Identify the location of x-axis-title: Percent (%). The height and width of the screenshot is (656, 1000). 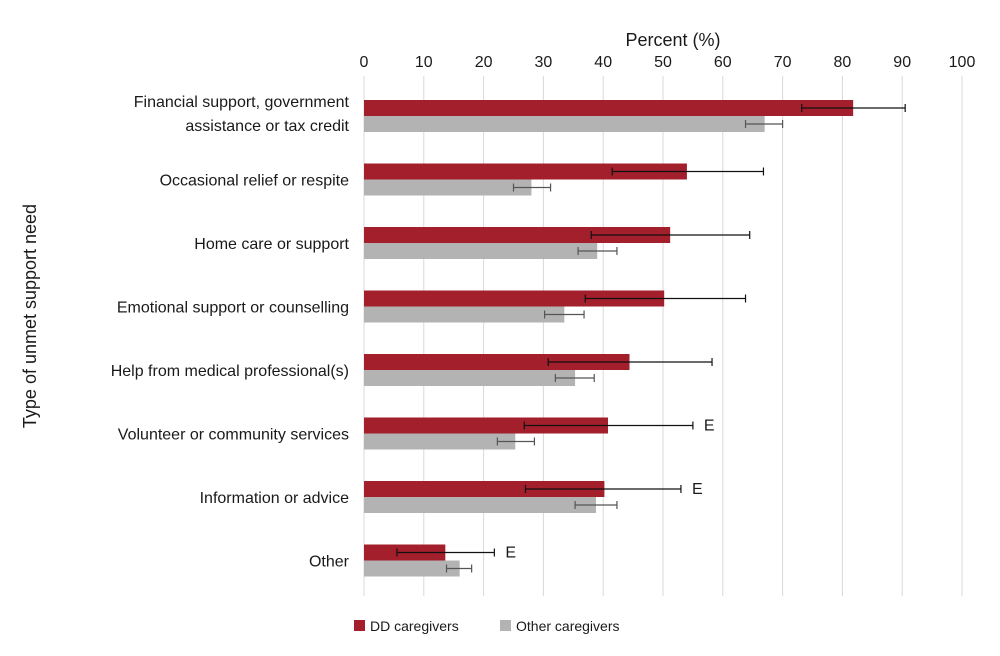
(672, 40).